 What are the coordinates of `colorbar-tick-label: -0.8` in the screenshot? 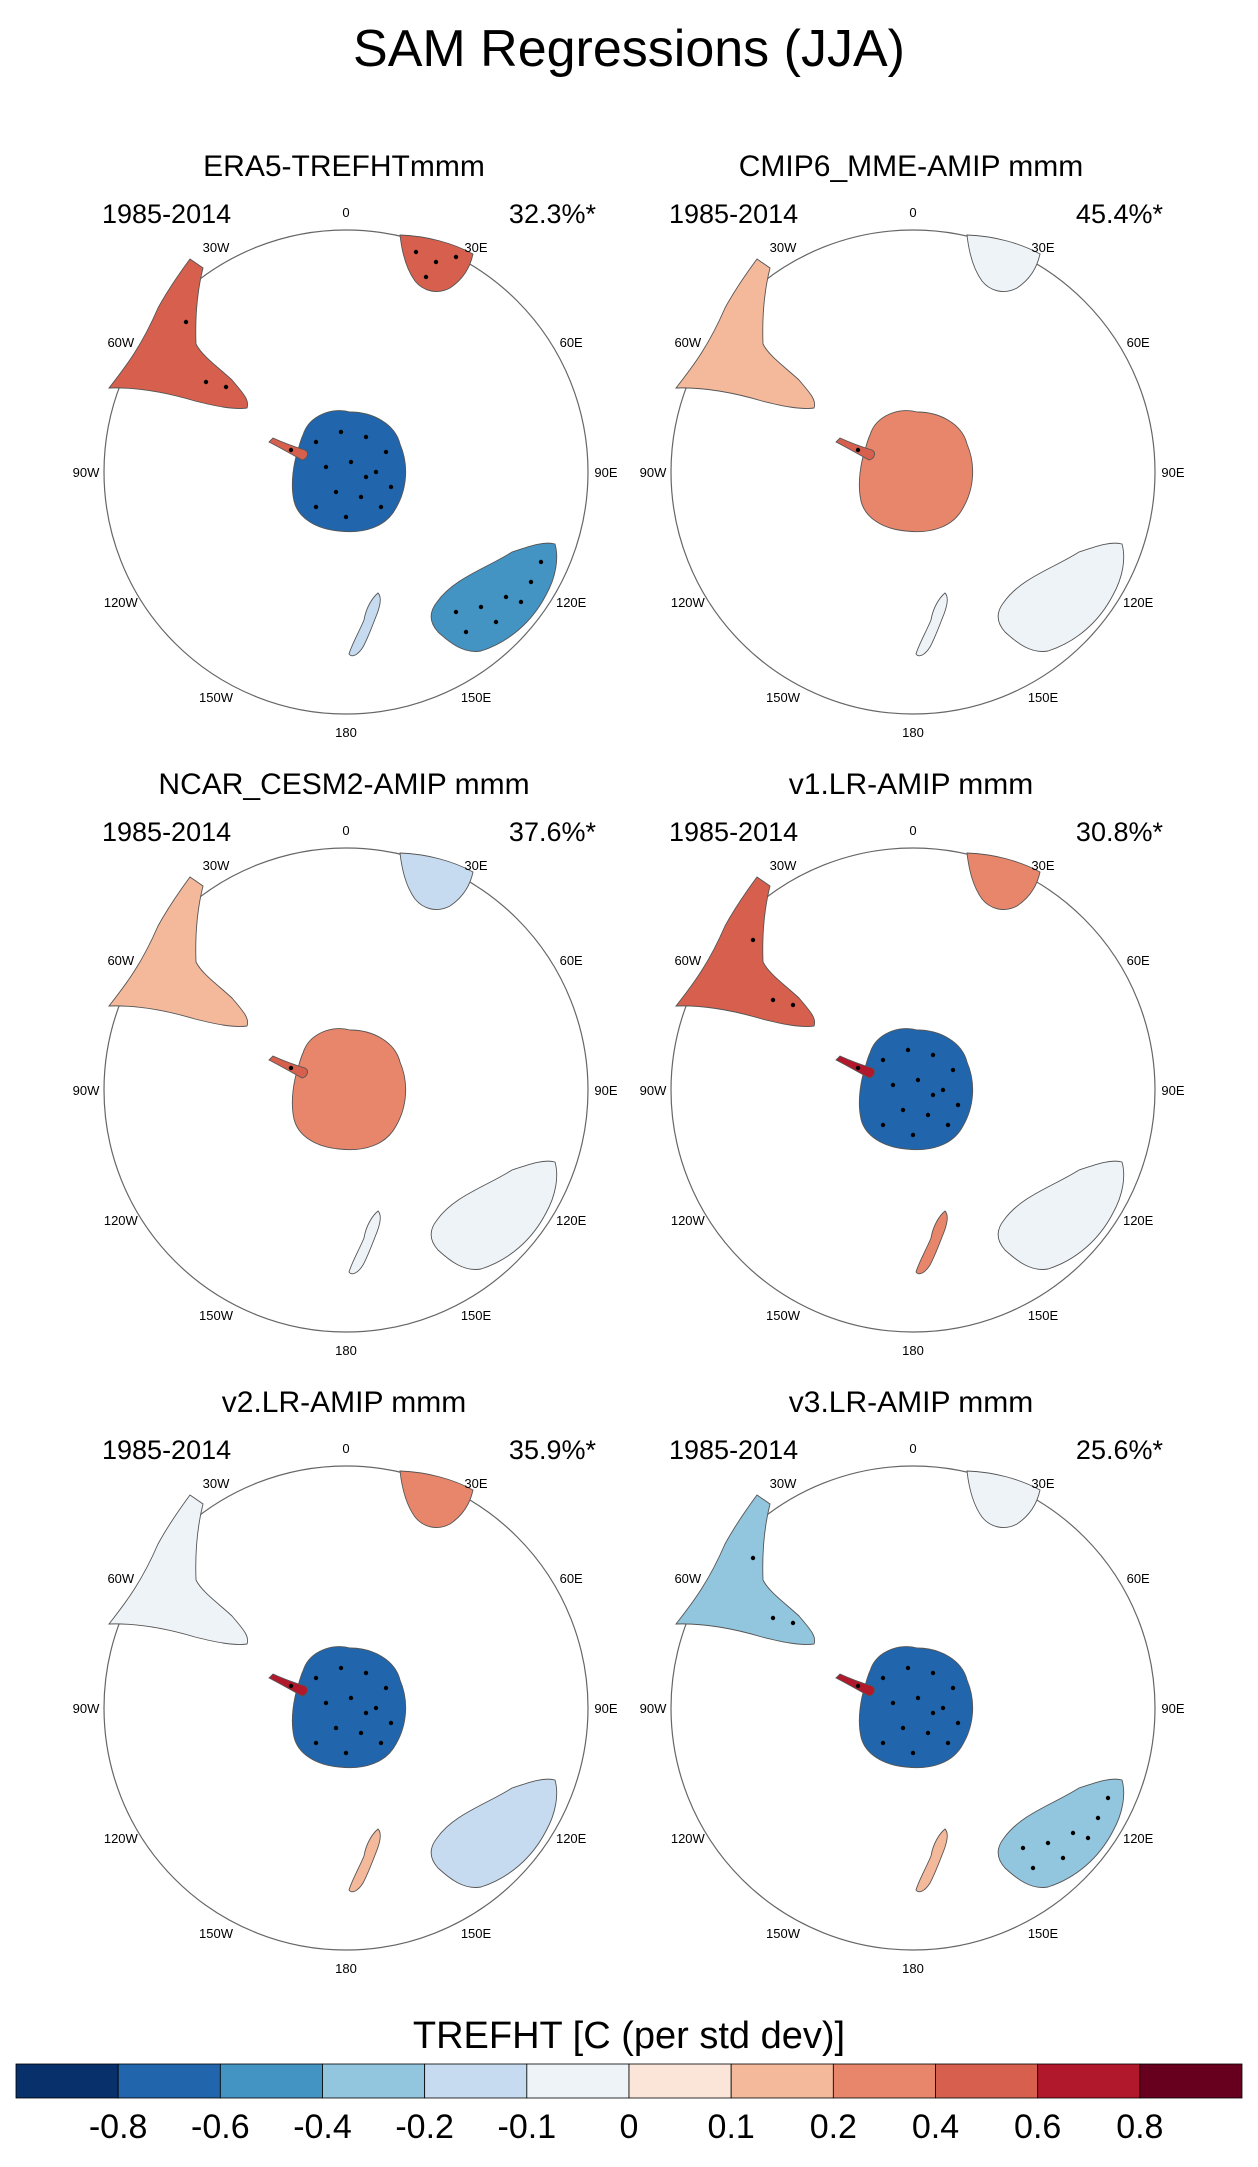 It's located at (118, 2127).